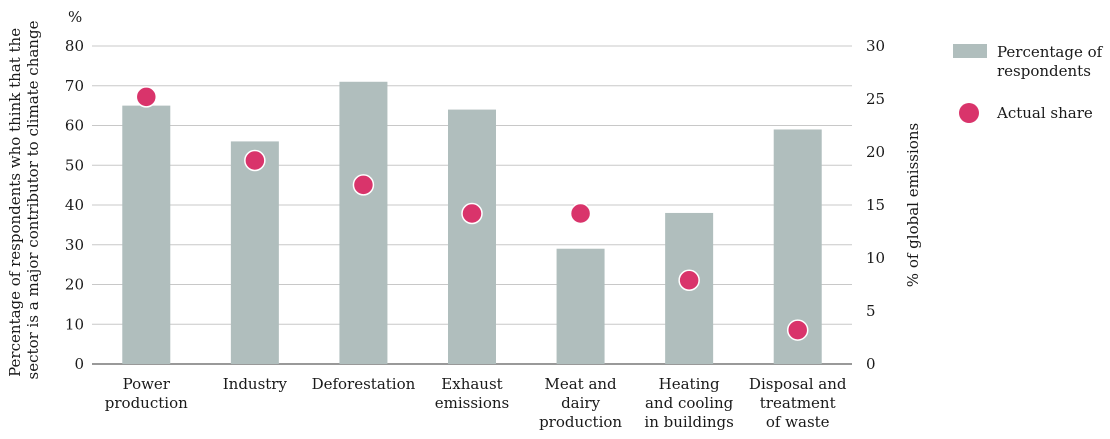 This screenshot has width=1110, height=439. I want to click on left-tick-label: 60, so click(74, 126).